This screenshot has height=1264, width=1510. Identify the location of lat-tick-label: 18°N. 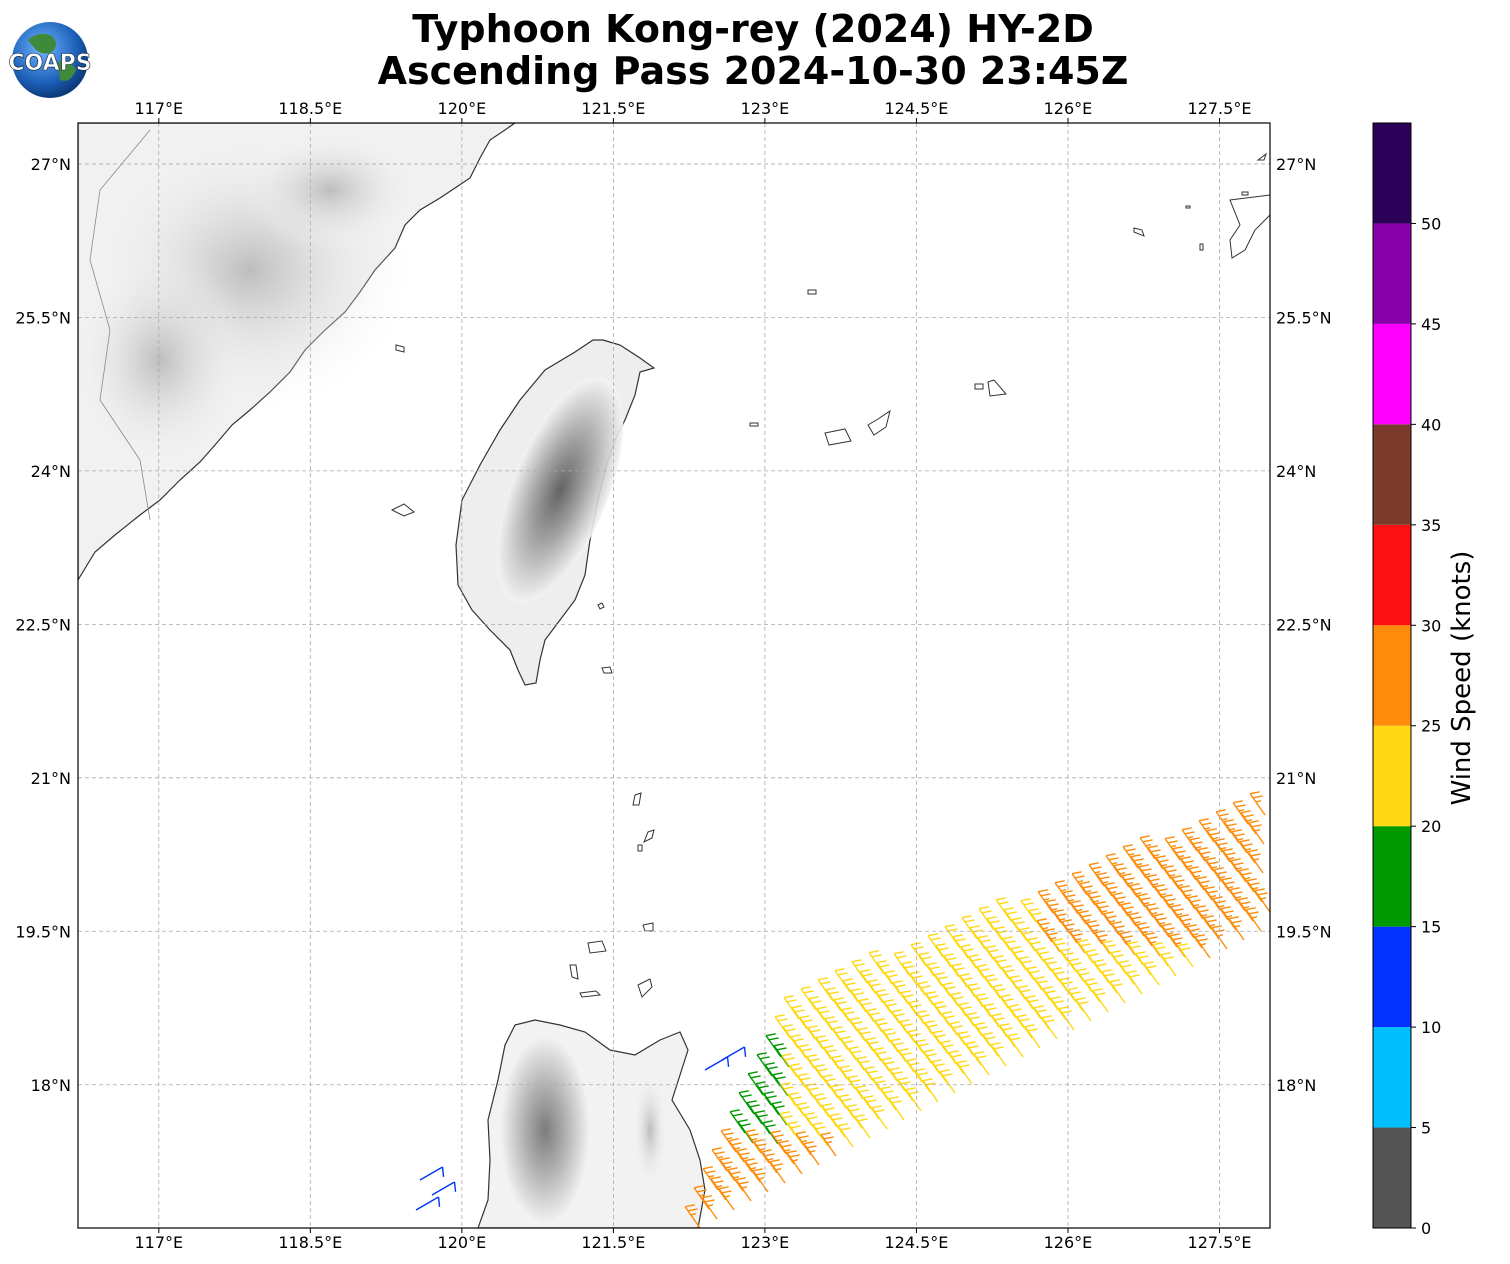
(1296, 1085).